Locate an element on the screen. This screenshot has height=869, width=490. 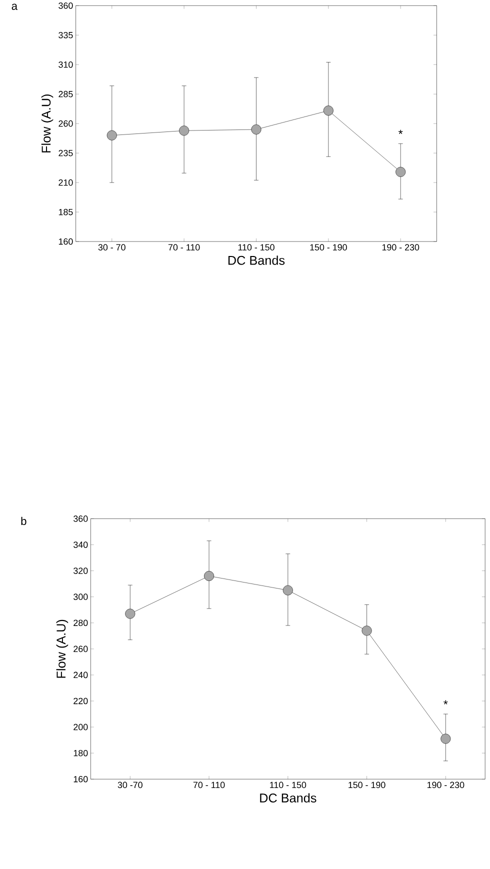
y-tick-label: 335 is located at coordinates (65, 35).